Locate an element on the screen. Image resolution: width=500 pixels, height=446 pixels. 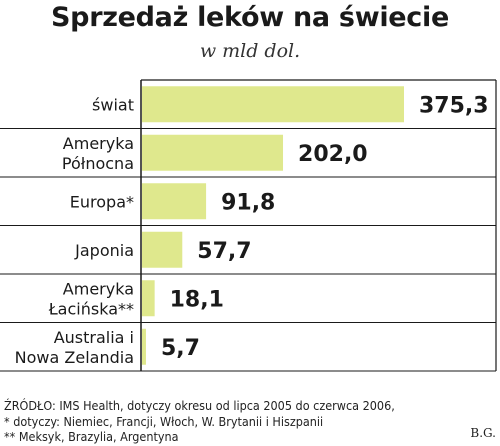
chart-title: Sprzedaż leków na świecie is located at coordinates (250, 17).